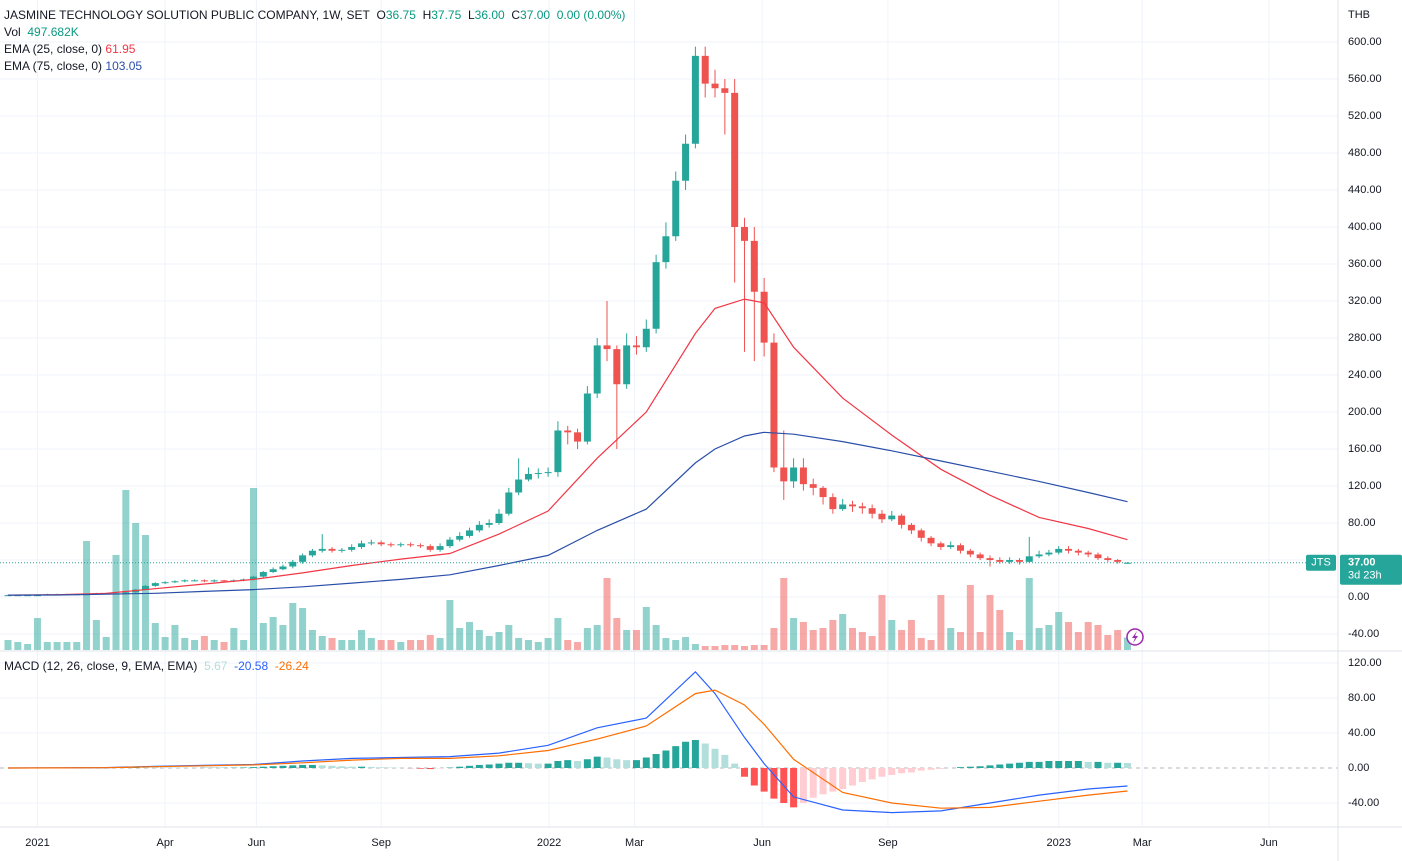  Describe the element at coordinates (53, 49) in the screenshot. I see `ema-name: EMA (25, close, 0)` at that location.